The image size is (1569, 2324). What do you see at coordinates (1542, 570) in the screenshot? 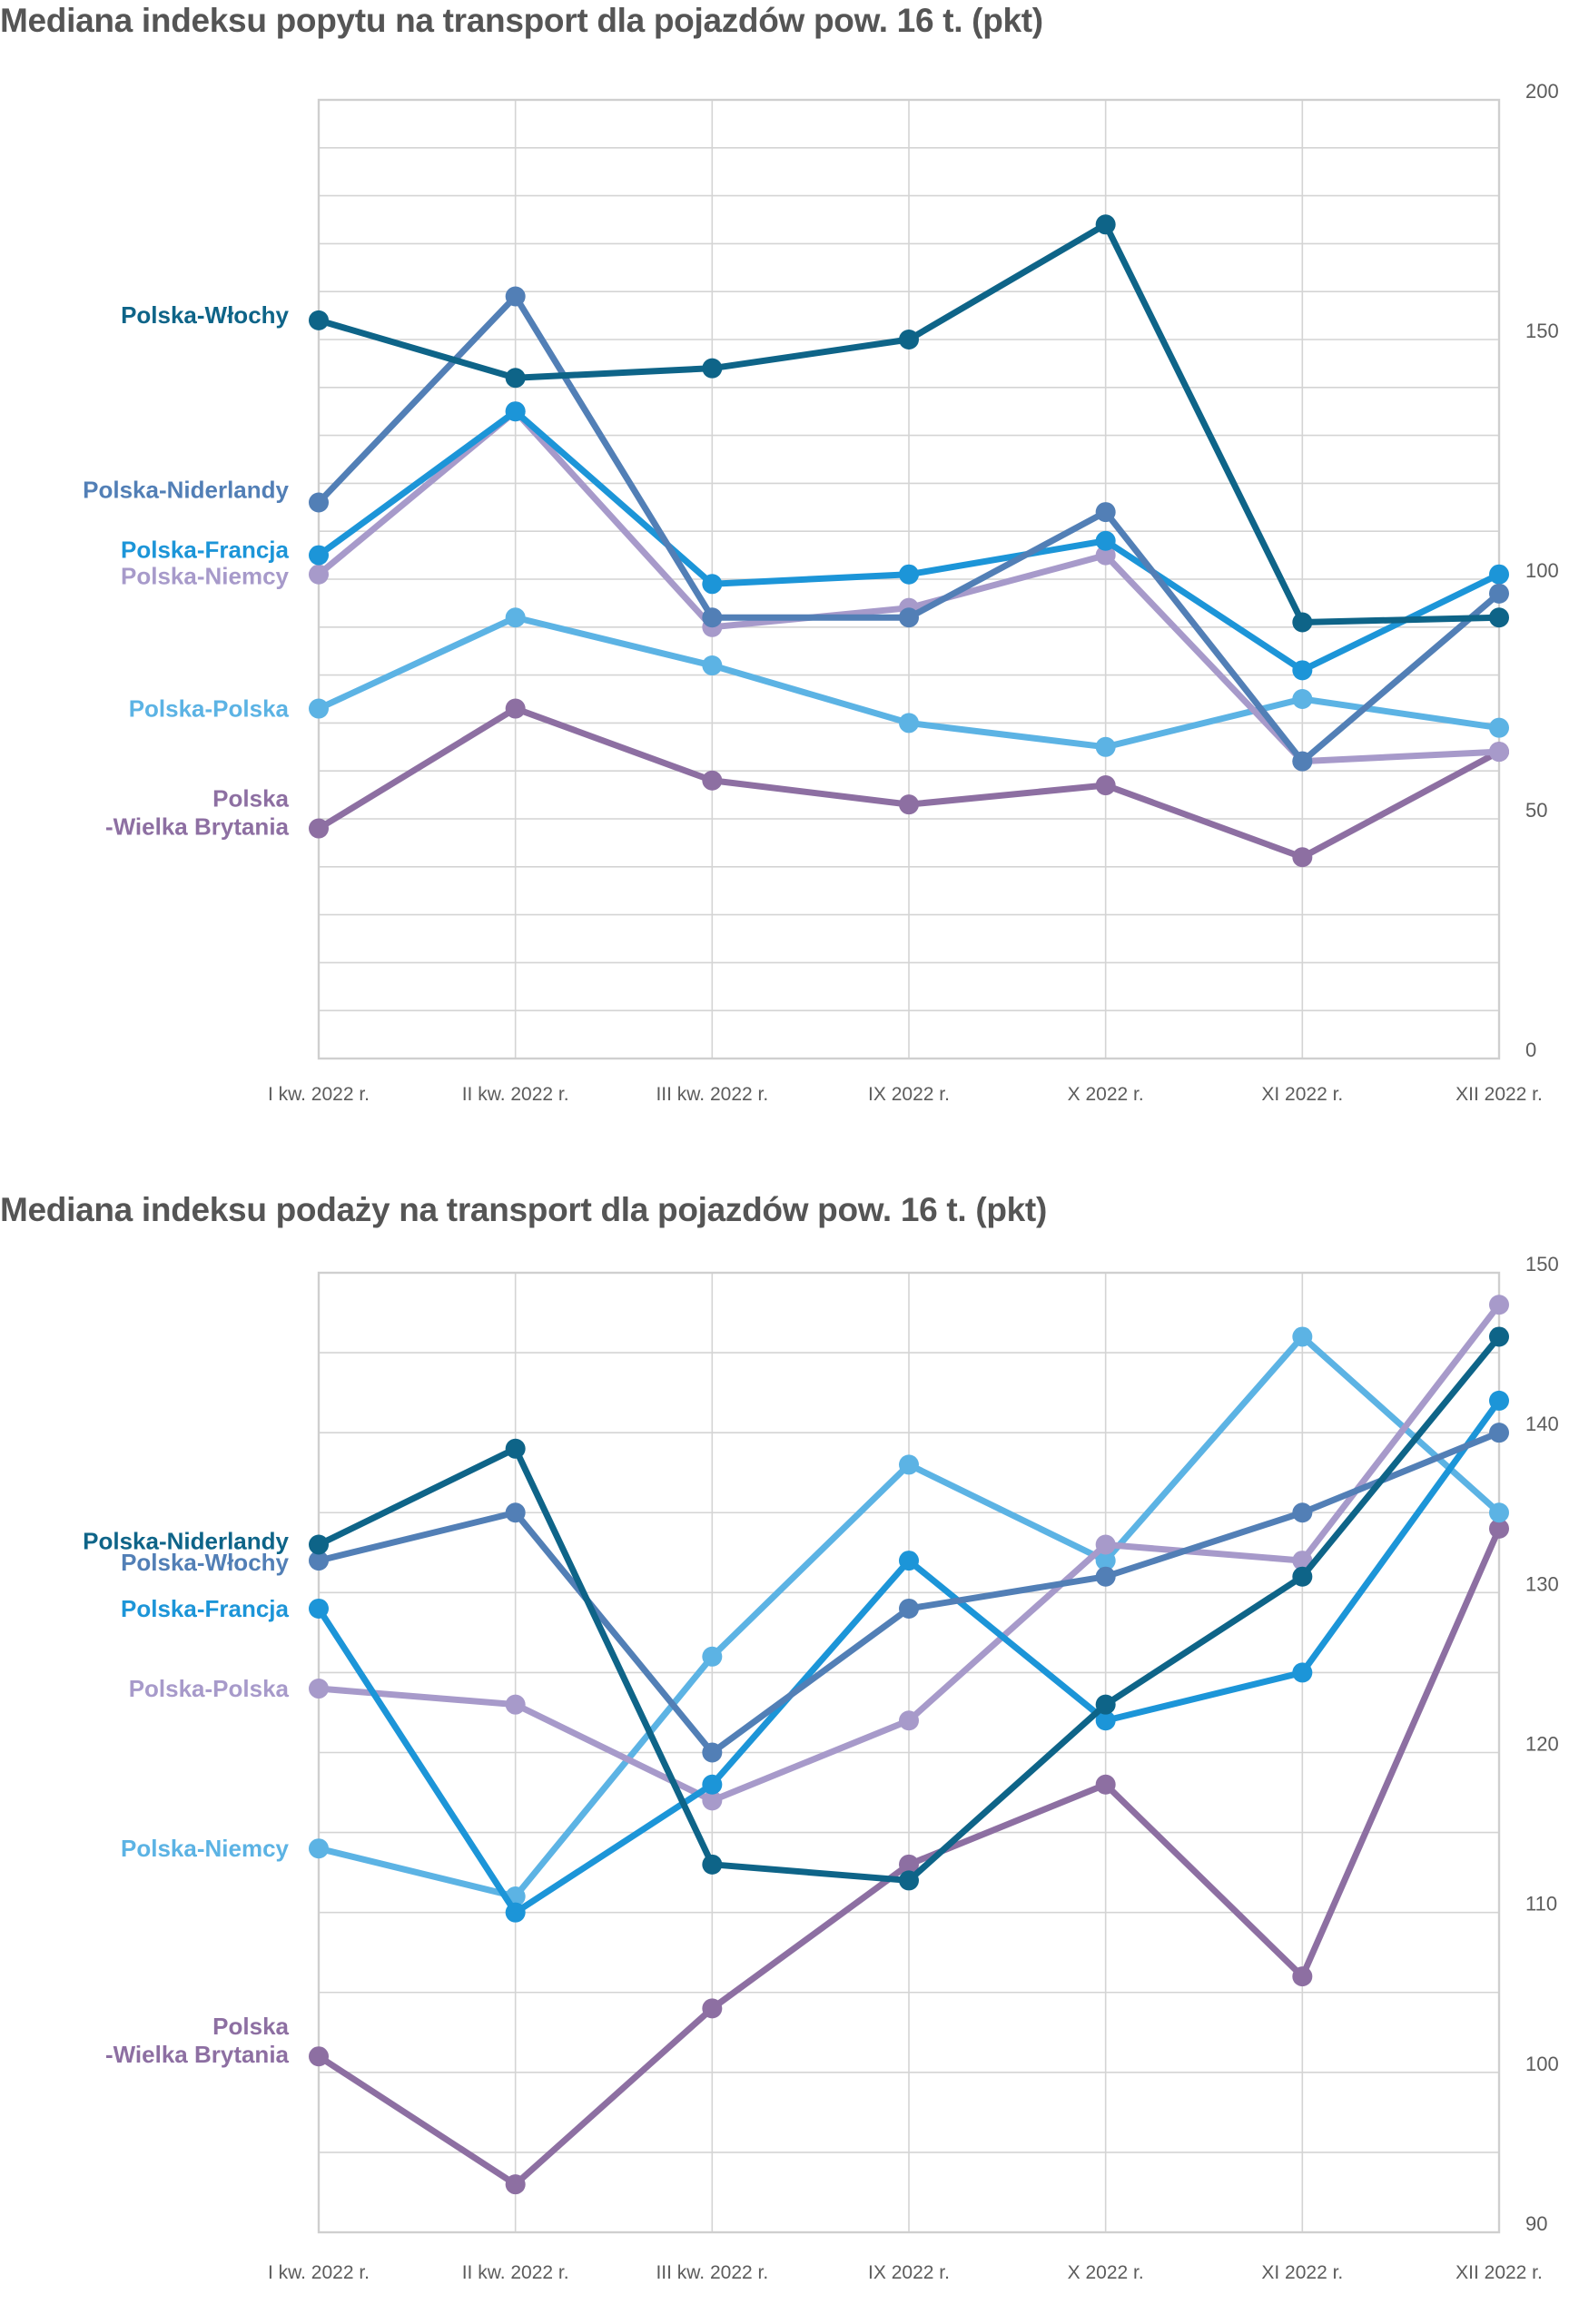
I see `y-axis: 0 50 100 150 200` at bounding box center [1542, 570].